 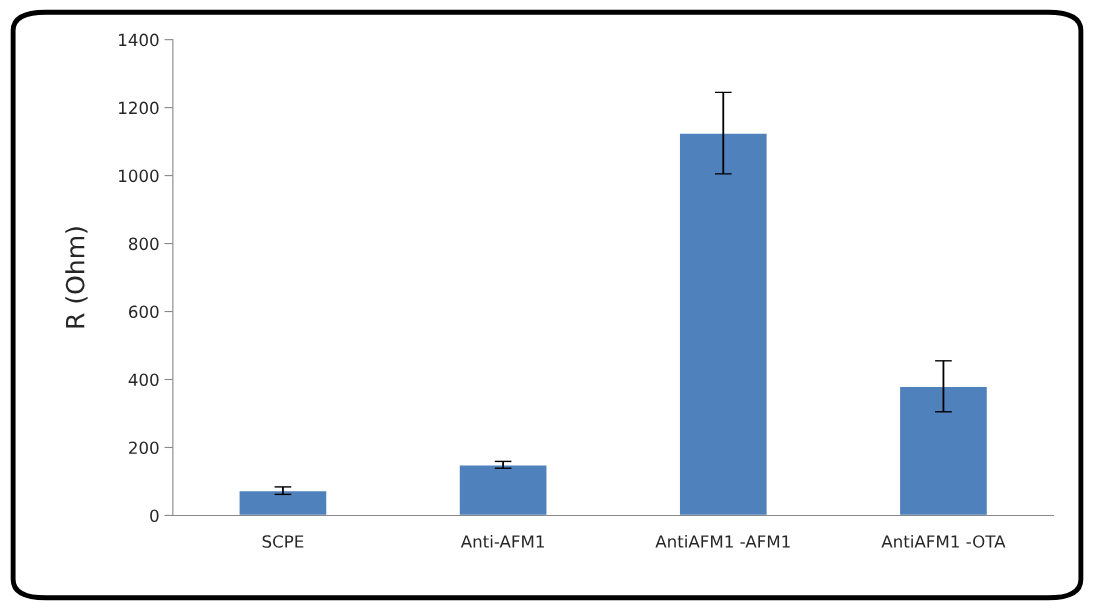 What do you see at coordinates (143, 244) in the screenshot?
I see `y-tick-label: 800` at bounding box center [143, 244].